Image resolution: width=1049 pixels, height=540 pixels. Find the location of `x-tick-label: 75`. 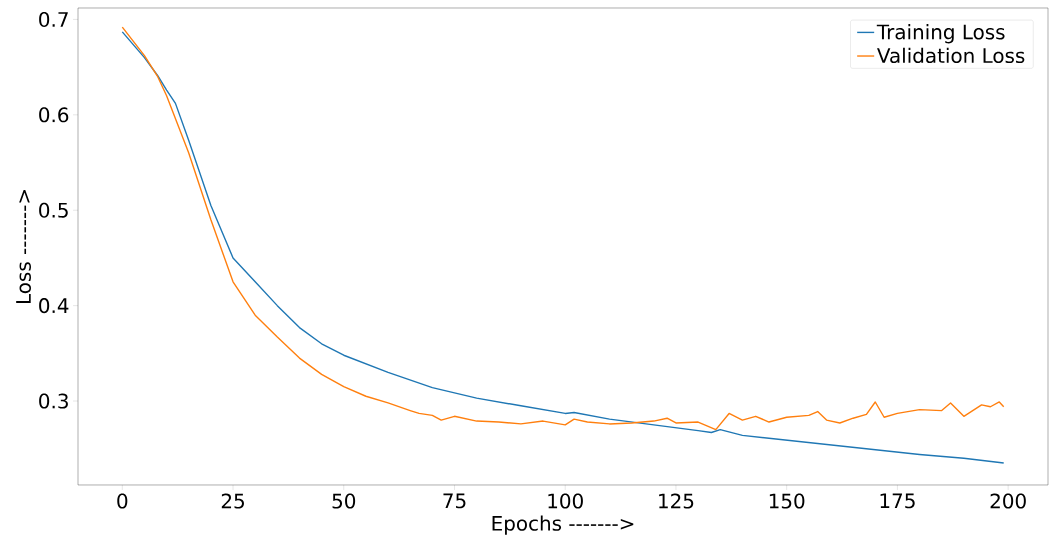

x-tick-label: 75 is located at coordinates (454, 501).